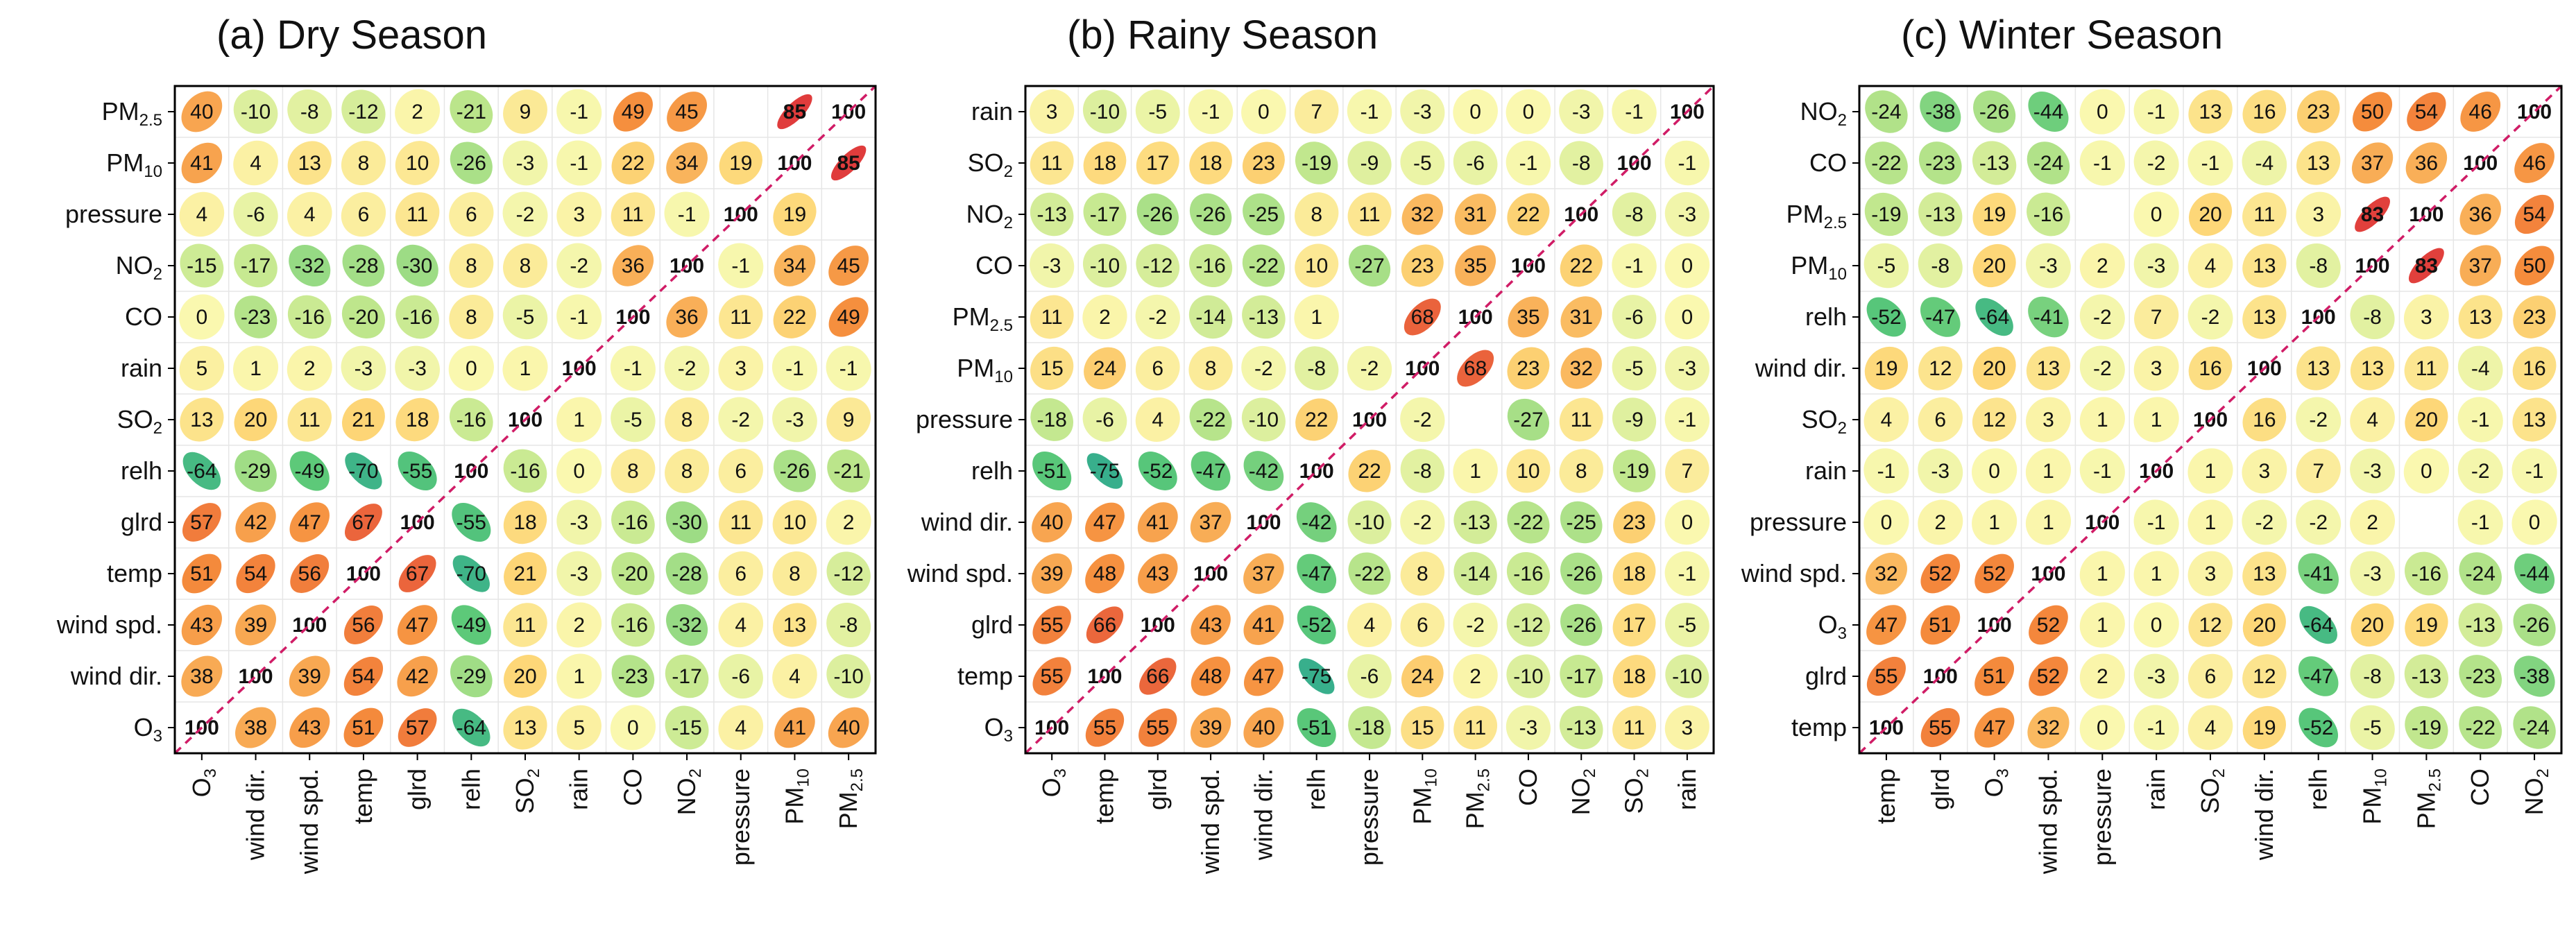 The image size is (2576, 944). What do you see at coordinates (1422, 676) in the screenshot?
I see `cell-value: 24` at bounding box center [1422, 676].